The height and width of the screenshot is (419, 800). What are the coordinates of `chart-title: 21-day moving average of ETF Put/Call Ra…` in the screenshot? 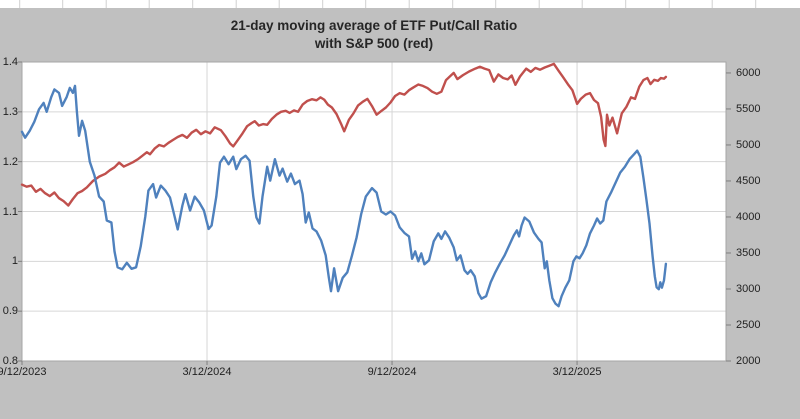 It's located at (374, 35).